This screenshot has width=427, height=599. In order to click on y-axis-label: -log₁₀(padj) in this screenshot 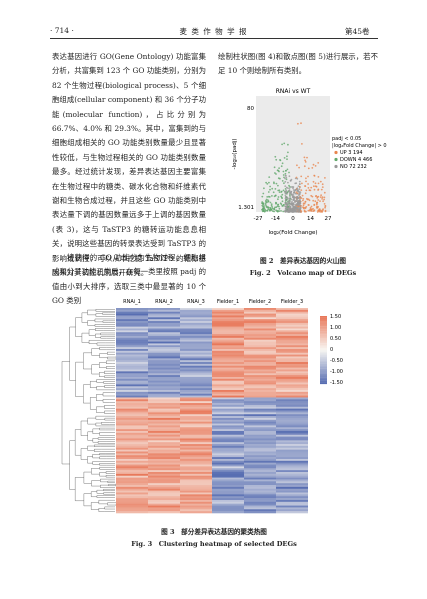, I will do `click(235, 154)`.